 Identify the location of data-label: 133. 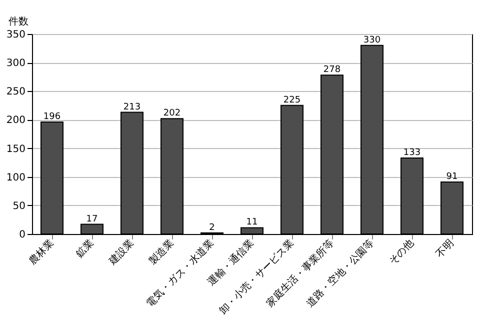
(412, 153).